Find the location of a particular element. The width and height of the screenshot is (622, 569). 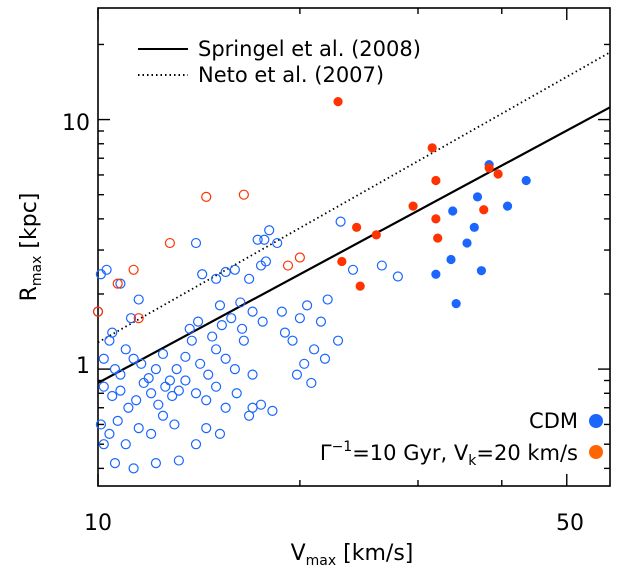

y-tick-label: 1 is located at coordinates (83, 366).